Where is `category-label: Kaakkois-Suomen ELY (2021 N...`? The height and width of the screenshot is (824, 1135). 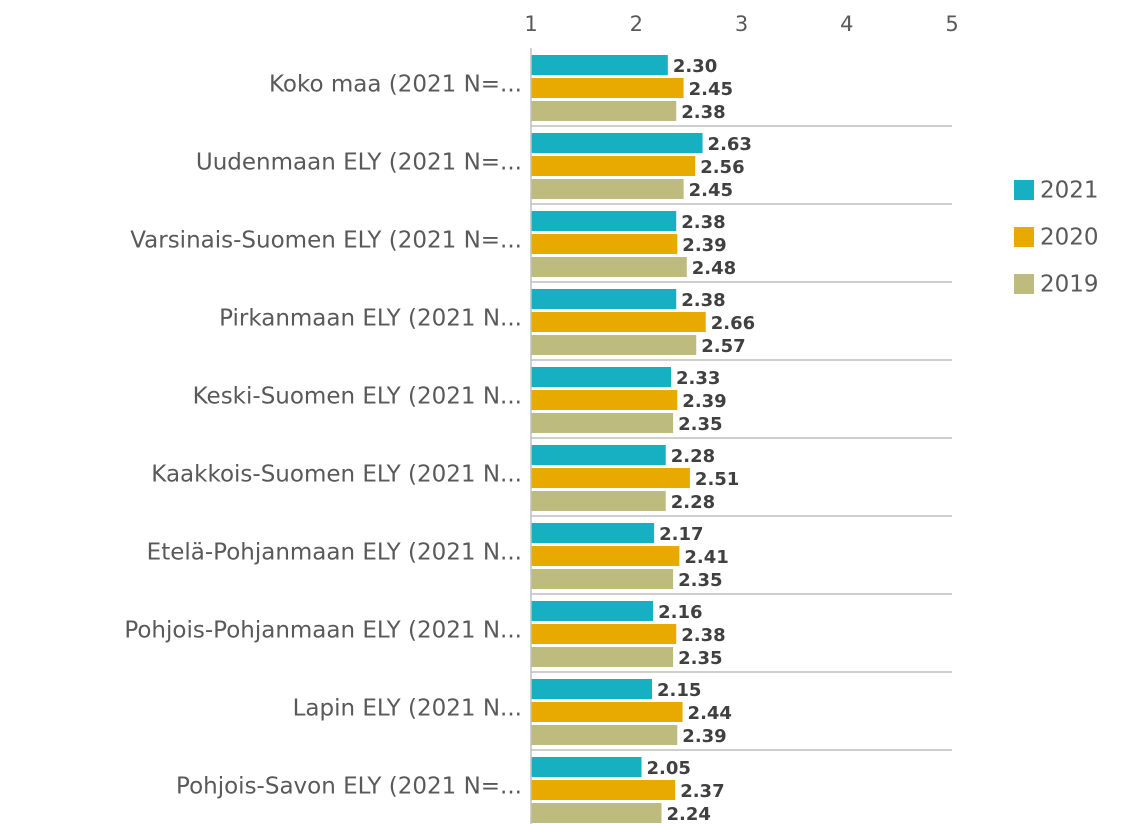
category-label: Kaakkois-Suomen ELY (2021 N... is located at coordinates (336, 475).